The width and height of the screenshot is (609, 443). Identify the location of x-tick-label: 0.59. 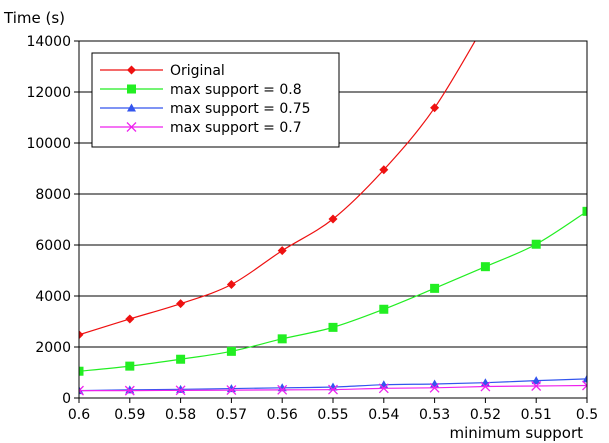
(129, 415).